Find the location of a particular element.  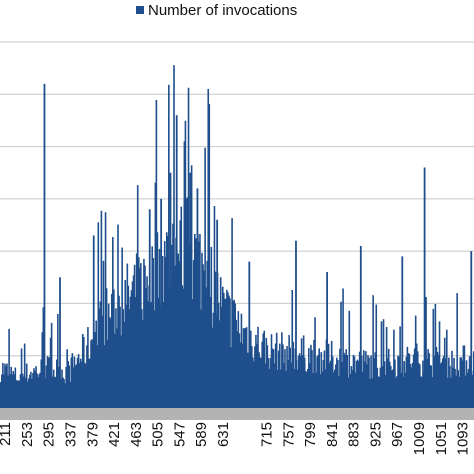

x-tick-label: 715 is located at coordinates (267, 434).